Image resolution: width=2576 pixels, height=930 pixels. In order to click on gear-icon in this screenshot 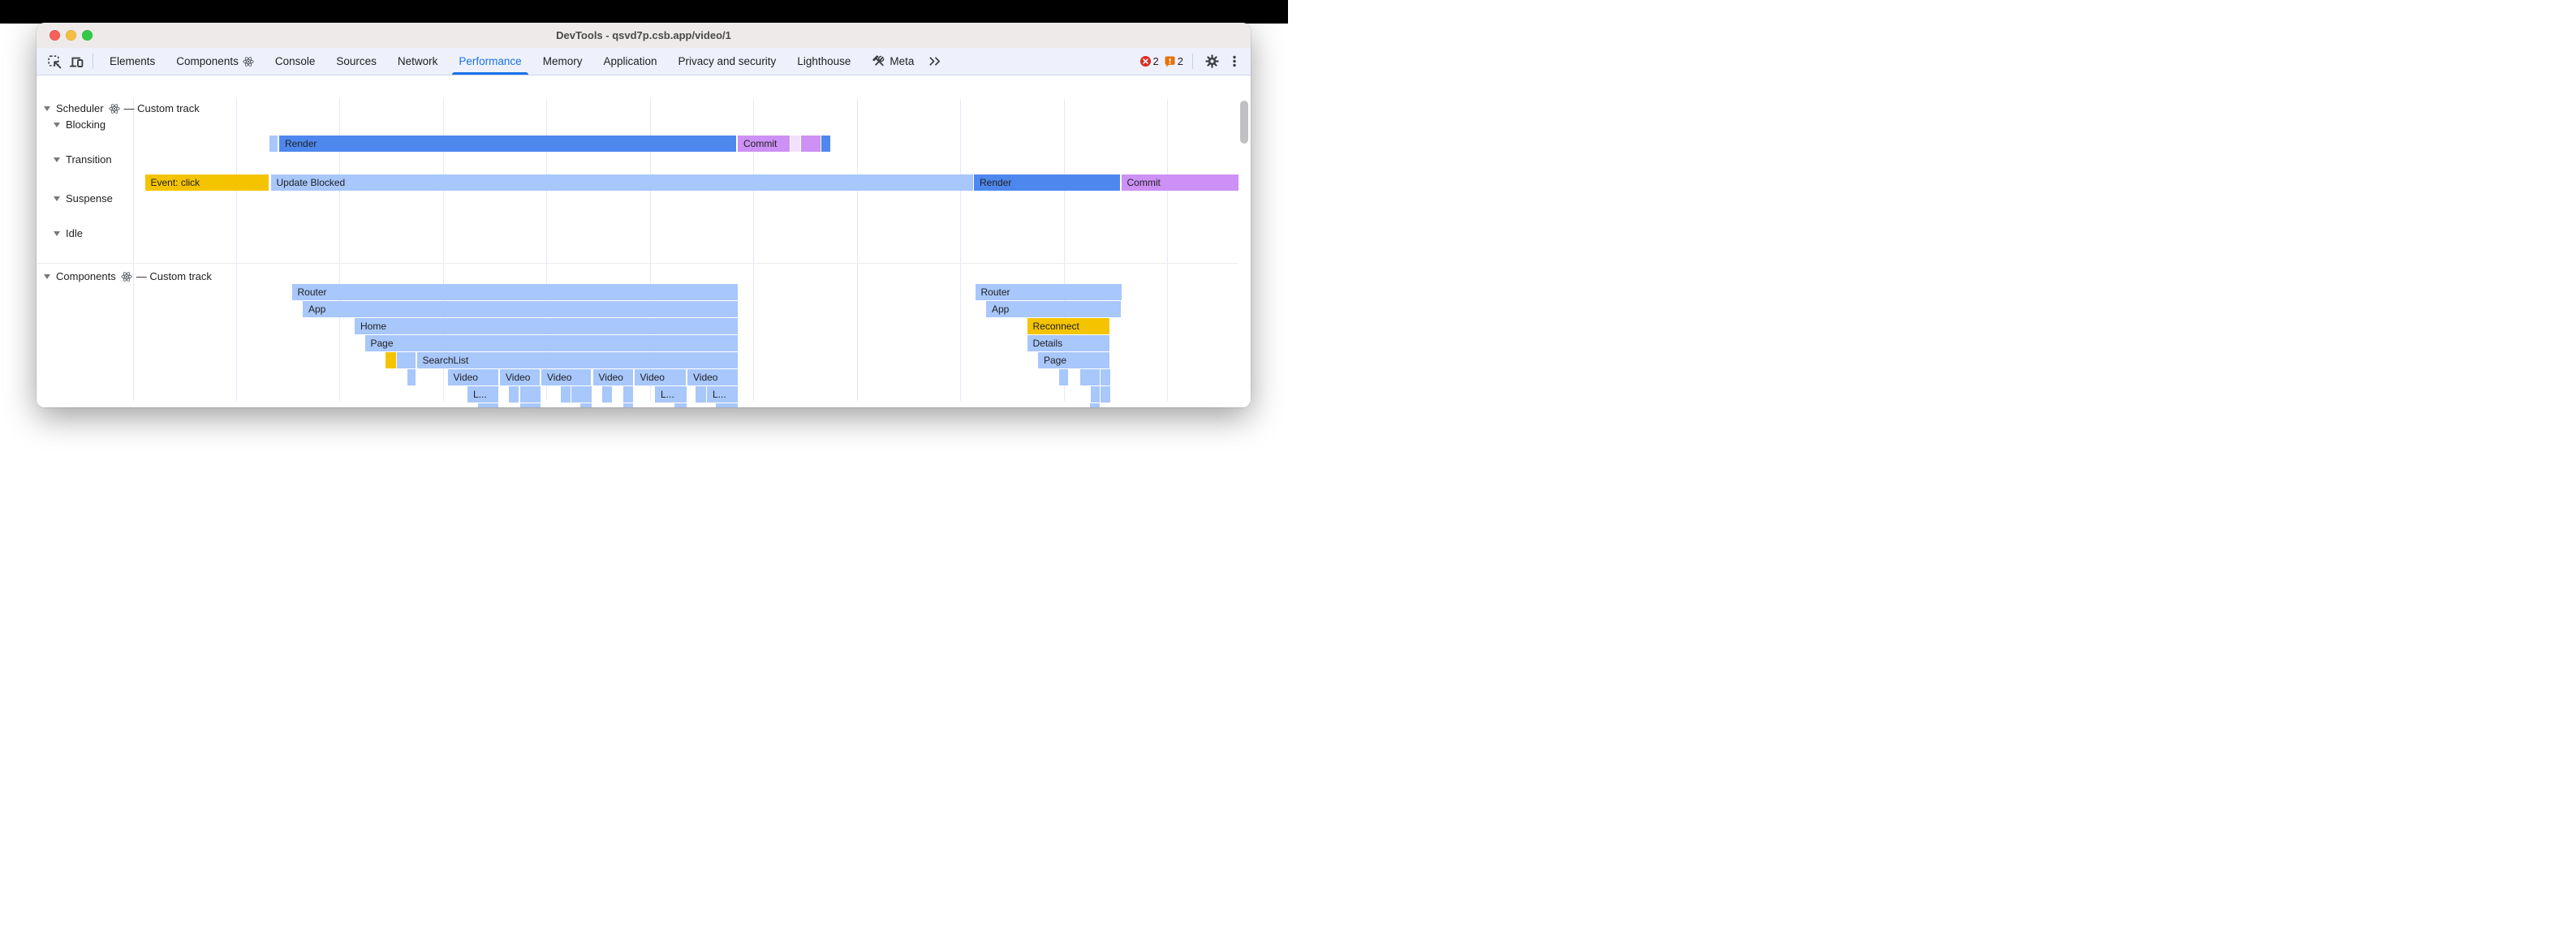, I will do `click(1212, 61)`.